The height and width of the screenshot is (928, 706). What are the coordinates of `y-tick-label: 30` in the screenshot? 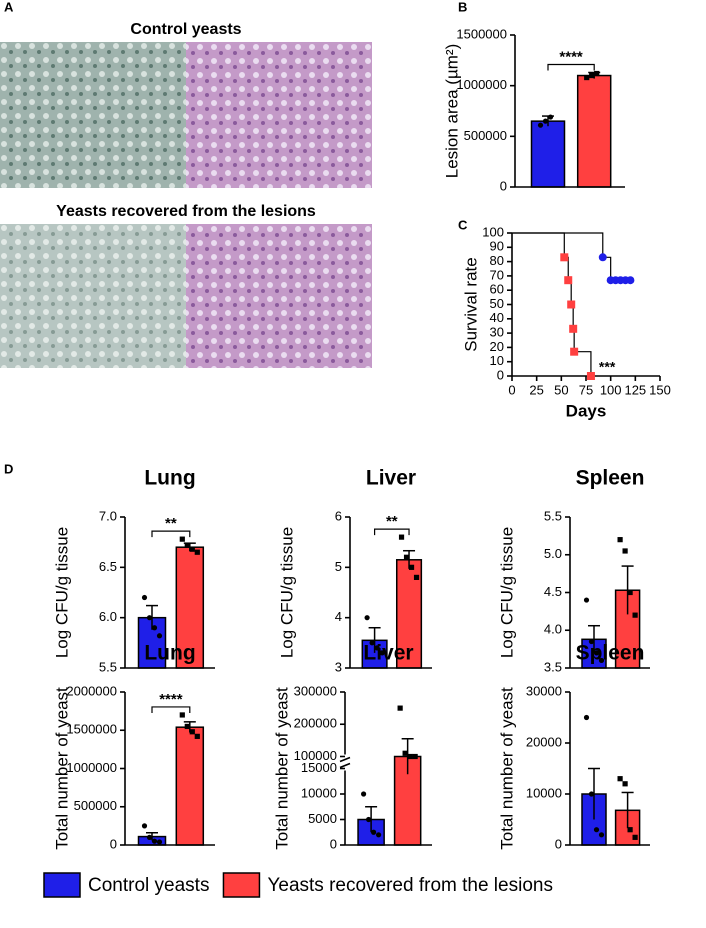 It's located at (497, 332).